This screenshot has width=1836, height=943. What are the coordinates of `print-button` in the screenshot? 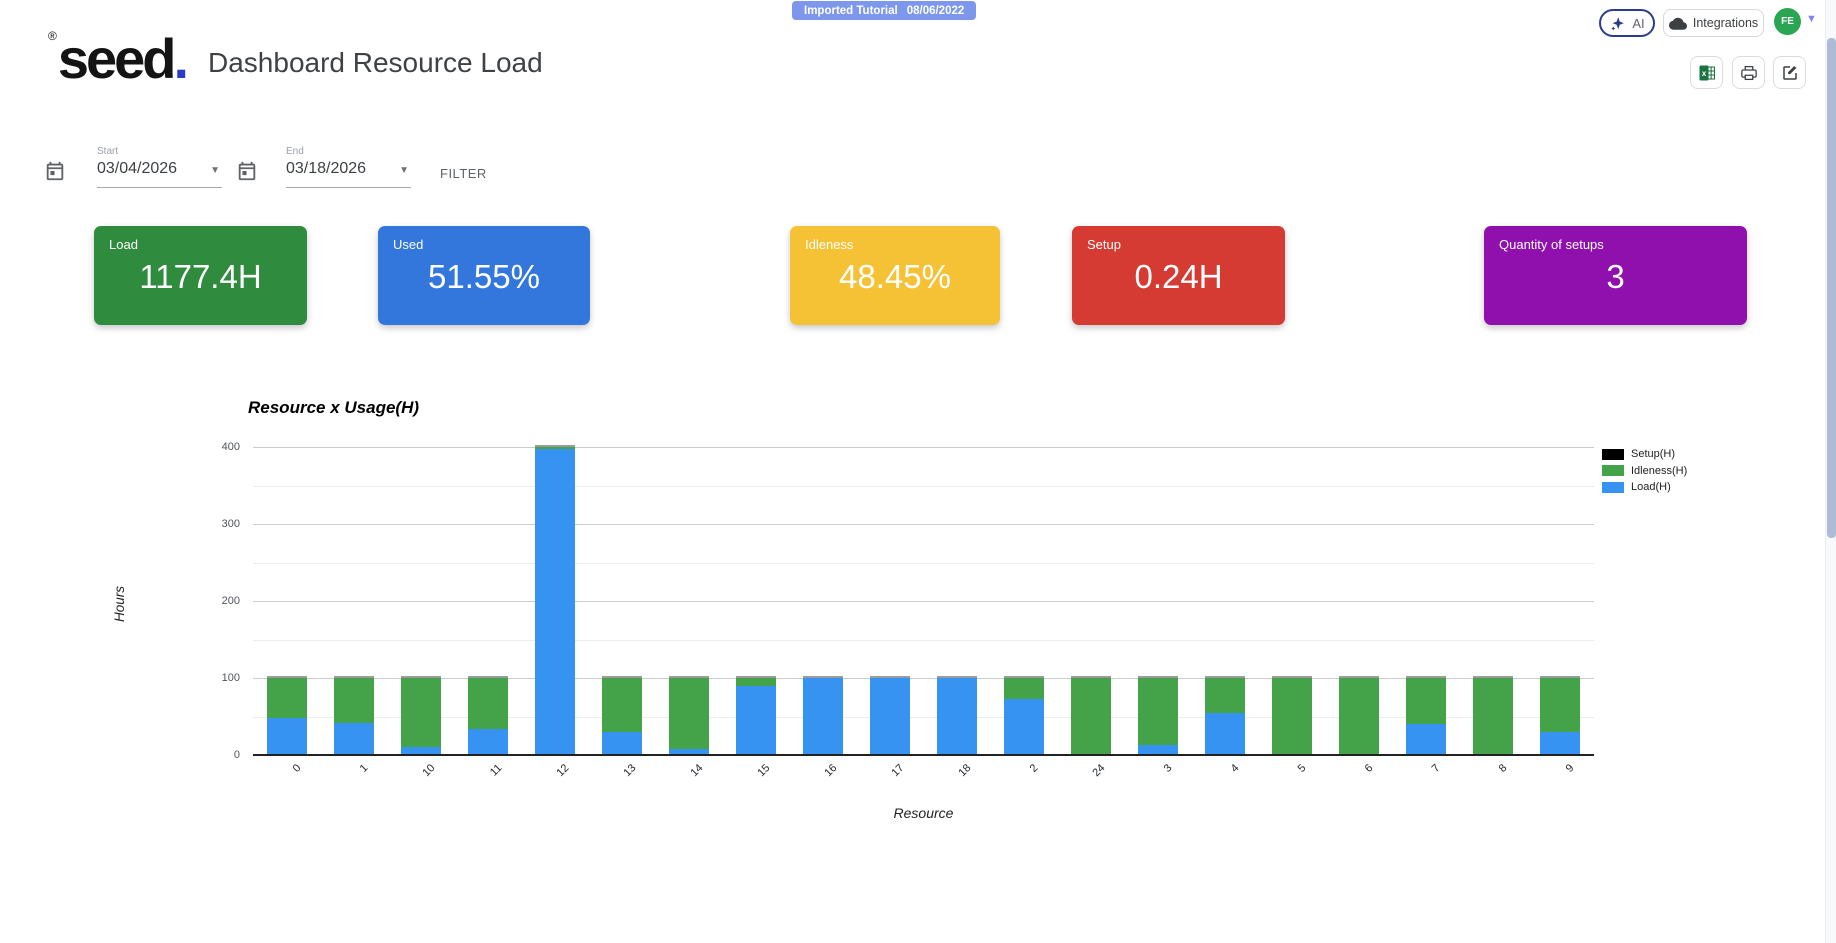 It's located at (1748, 72).